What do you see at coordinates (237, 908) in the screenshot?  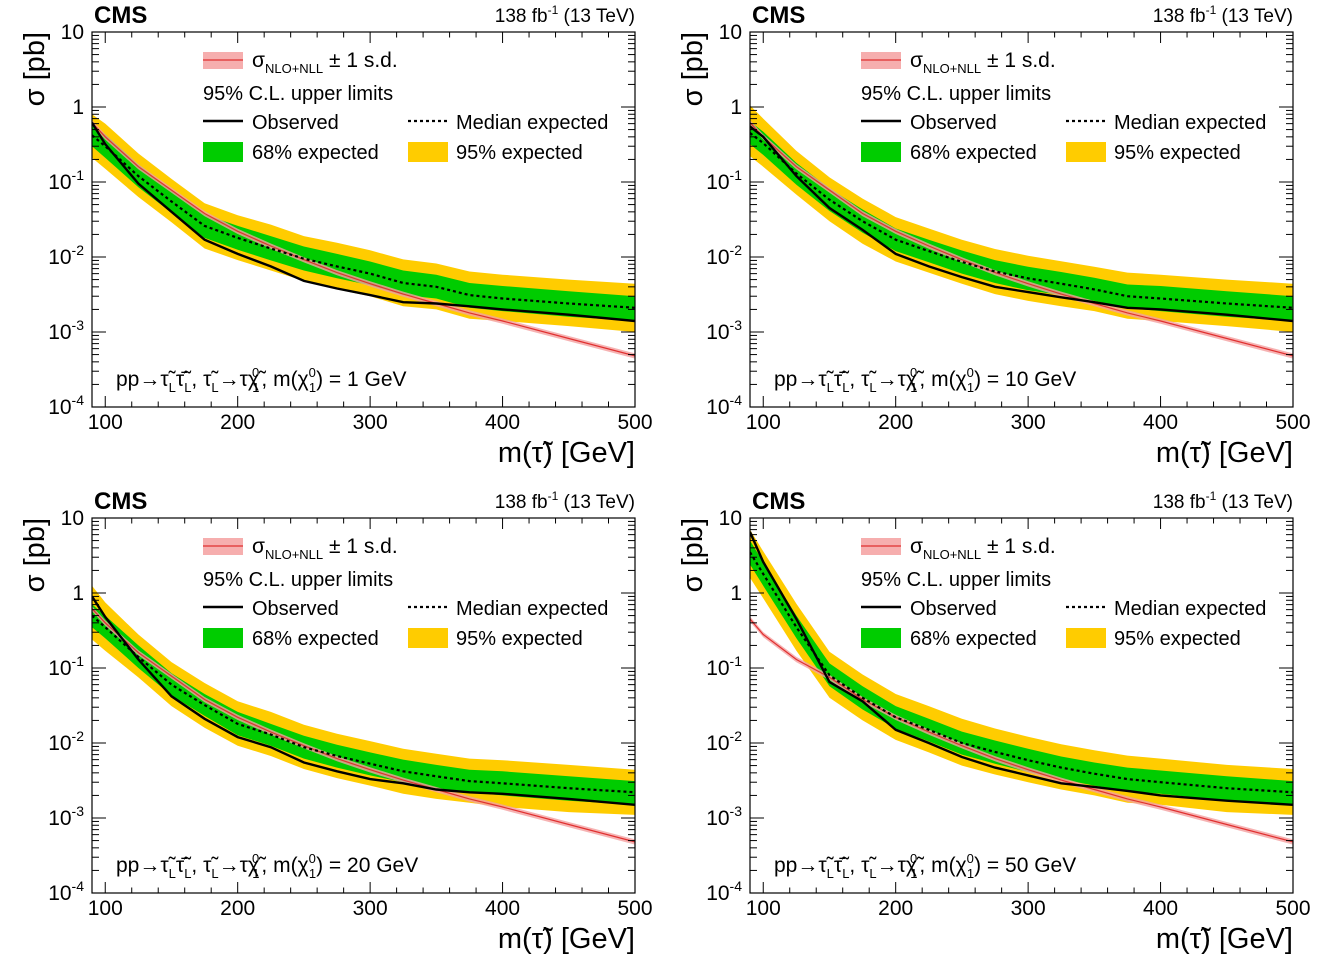 I see `x-tick-label: 200` at bounding box center [237, 908].